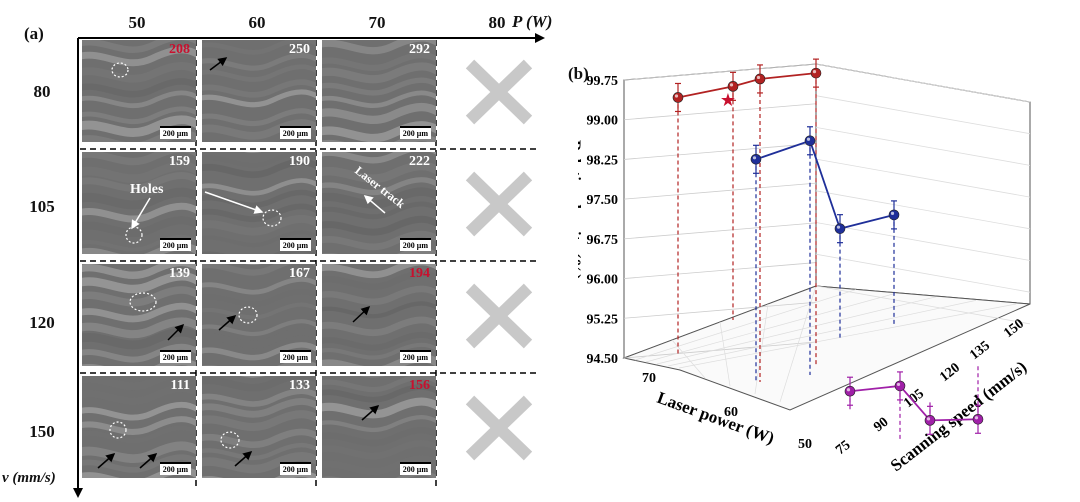  I want to click on svg-text: 75, so click(843, 448).